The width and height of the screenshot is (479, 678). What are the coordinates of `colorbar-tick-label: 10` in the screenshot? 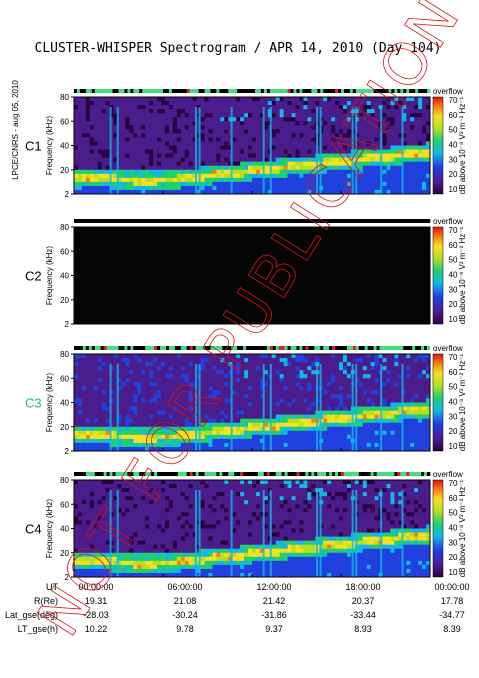 It's located at (453, 189).